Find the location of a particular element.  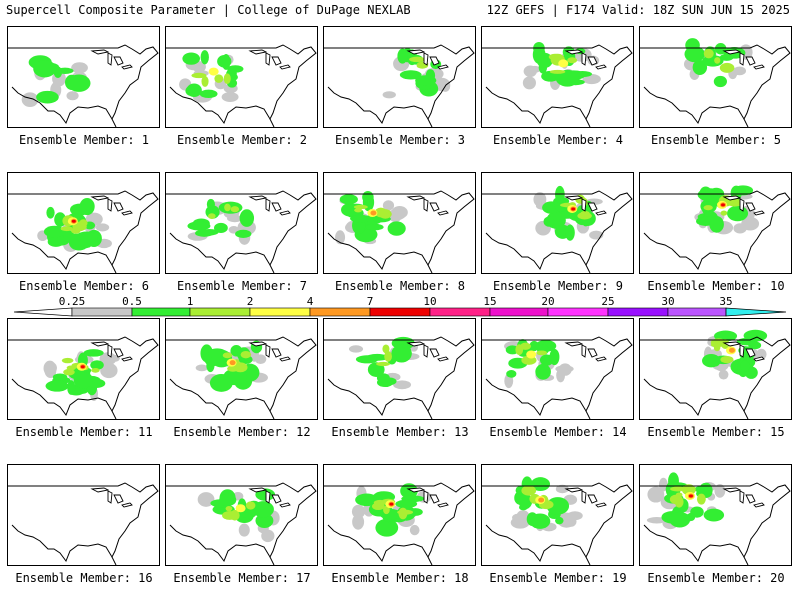

legend-arrow-left is located at coordinates (43, 312).